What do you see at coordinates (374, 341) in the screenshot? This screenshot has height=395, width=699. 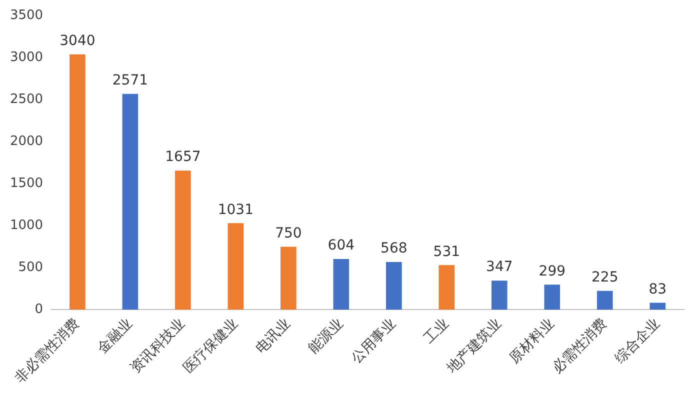 I see `x-tick-label: 公用事业` at bounding box center [374, 341].